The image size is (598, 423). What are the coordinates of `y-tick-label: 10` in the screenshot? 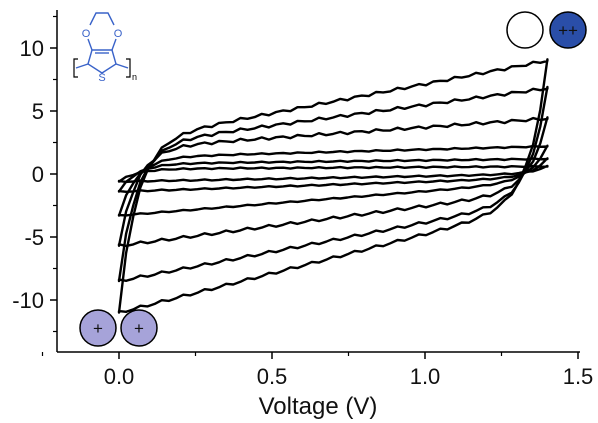 It's located at (32, 48).